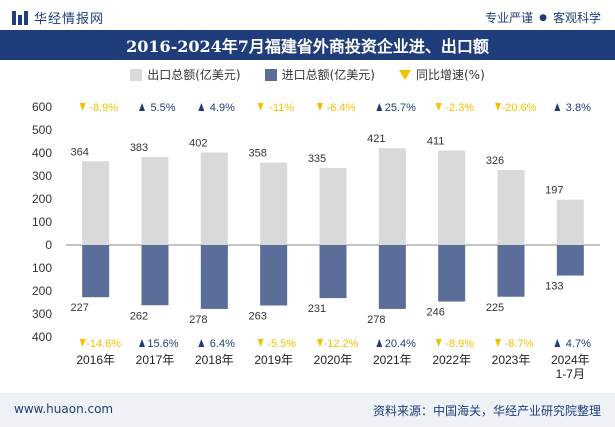 Image resolution: width=615 pixels, height=427 pixels. What do you see at coordinates (495, 308) in the screenshot?
I see `import-value-label: 225` at bounding box center [495, 308].